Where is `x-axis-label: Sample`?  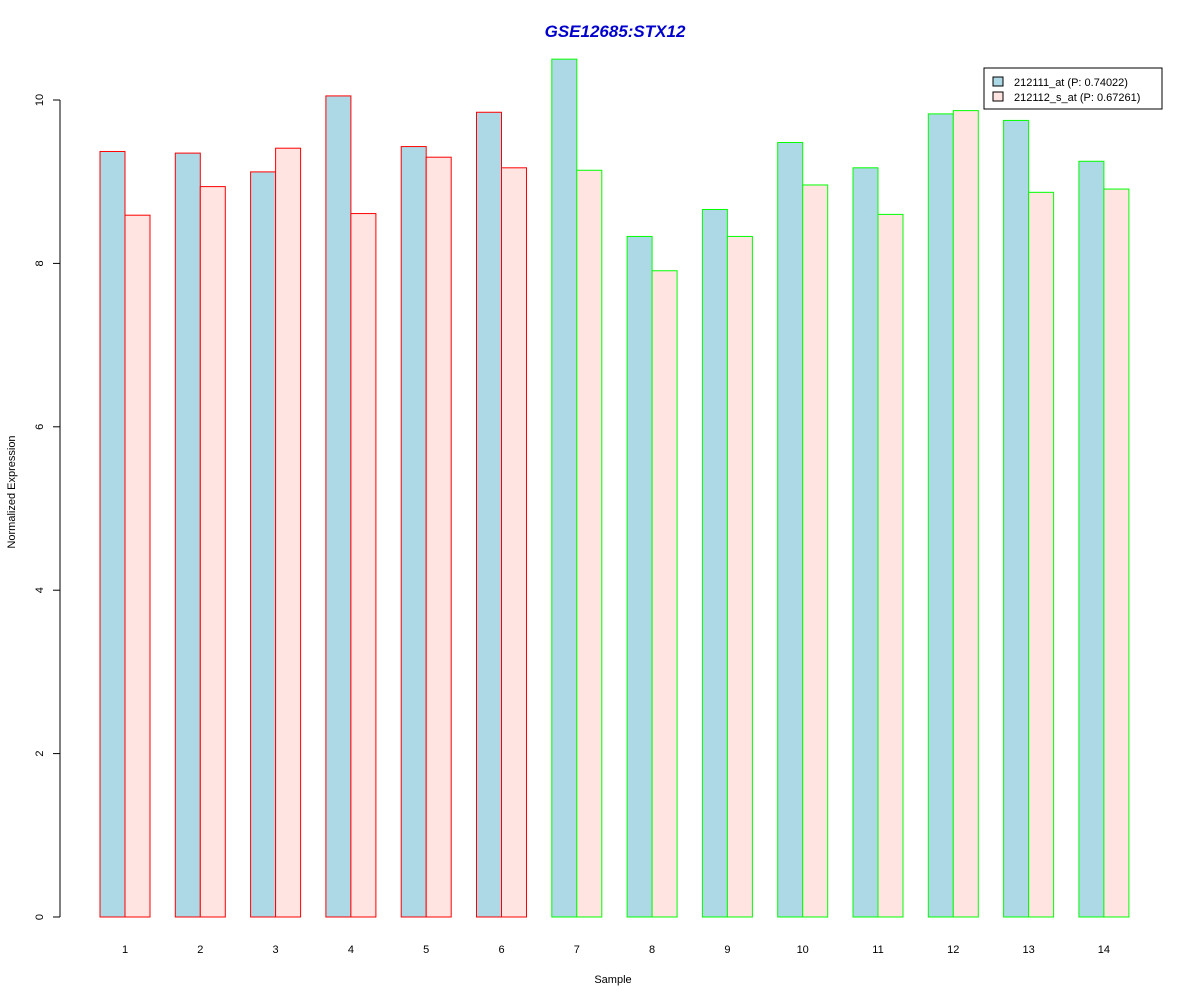
x-axis-label: Sample is located at coordinates (612, 980).